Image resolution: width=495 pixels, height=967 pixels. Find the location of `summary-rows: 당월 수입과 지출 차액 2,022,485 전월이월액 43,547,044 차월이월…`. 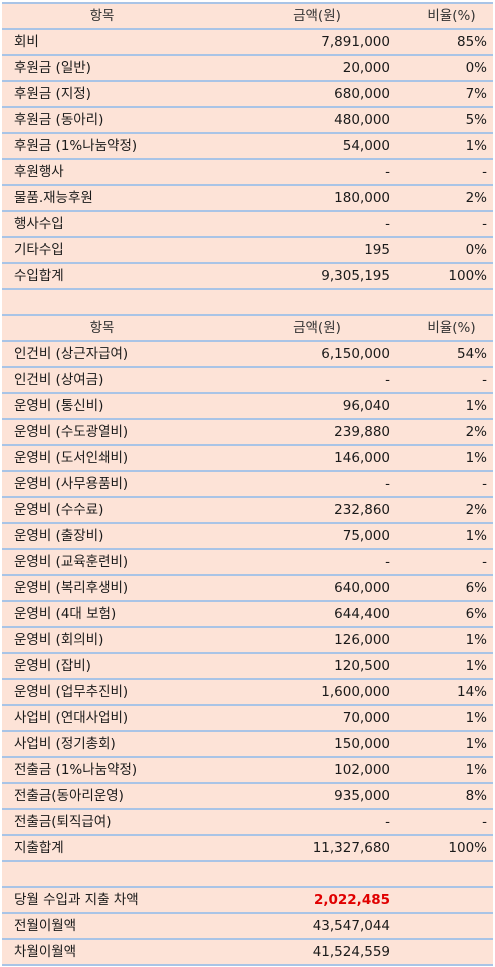

summary-rows: 당월 수입과 지출 차액 2,022,485 전월이월액 43,547,044 차월이월… is located at coordinates (247, 927).